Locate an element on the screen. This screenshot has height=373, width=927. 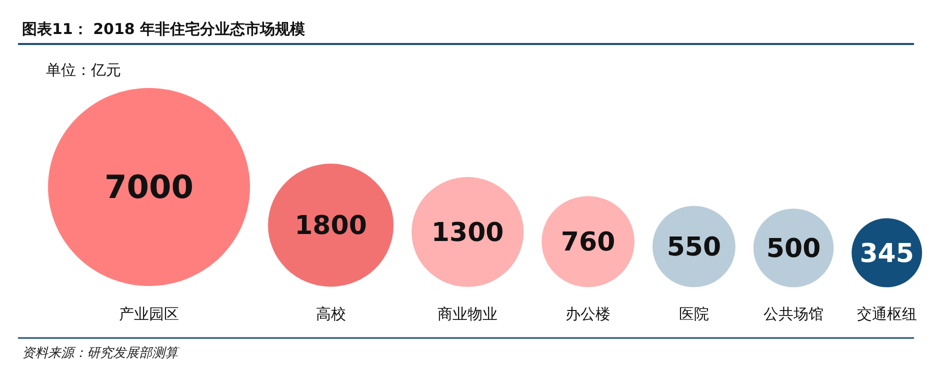
text: 资料来源：研究发展部测算 is located at coordinates (101, 353).